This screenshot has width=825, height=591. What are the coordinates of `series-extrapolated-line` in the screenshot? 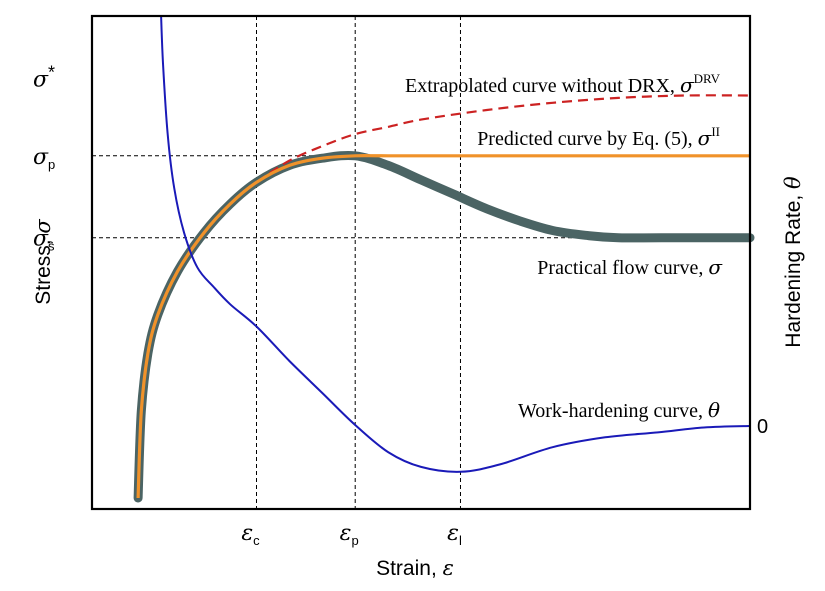 It's located at (503, 139).